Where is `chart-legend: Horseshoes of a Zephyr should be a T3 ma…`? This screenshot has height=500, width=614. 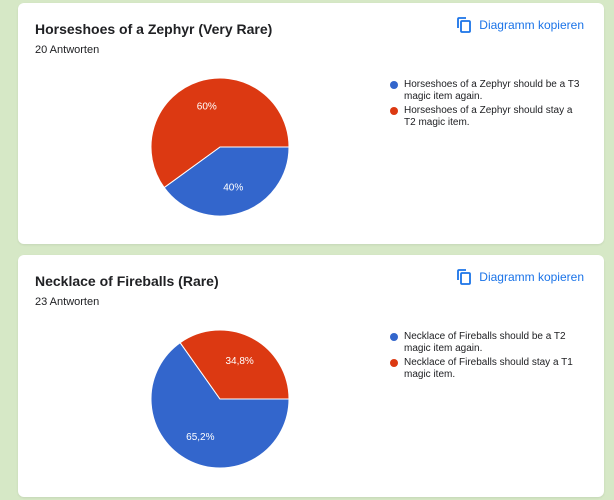 chart-legend: Horseshoes of a Zephyr should be a T3 ma… is located at coordinates (485, 105).